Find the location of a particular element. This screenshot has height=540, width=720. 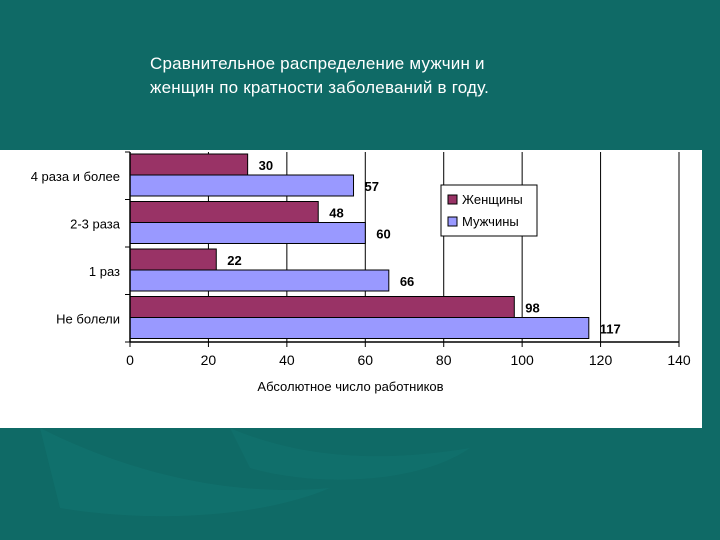

x-tick-label: 140 is located at coordinates (679, 360).